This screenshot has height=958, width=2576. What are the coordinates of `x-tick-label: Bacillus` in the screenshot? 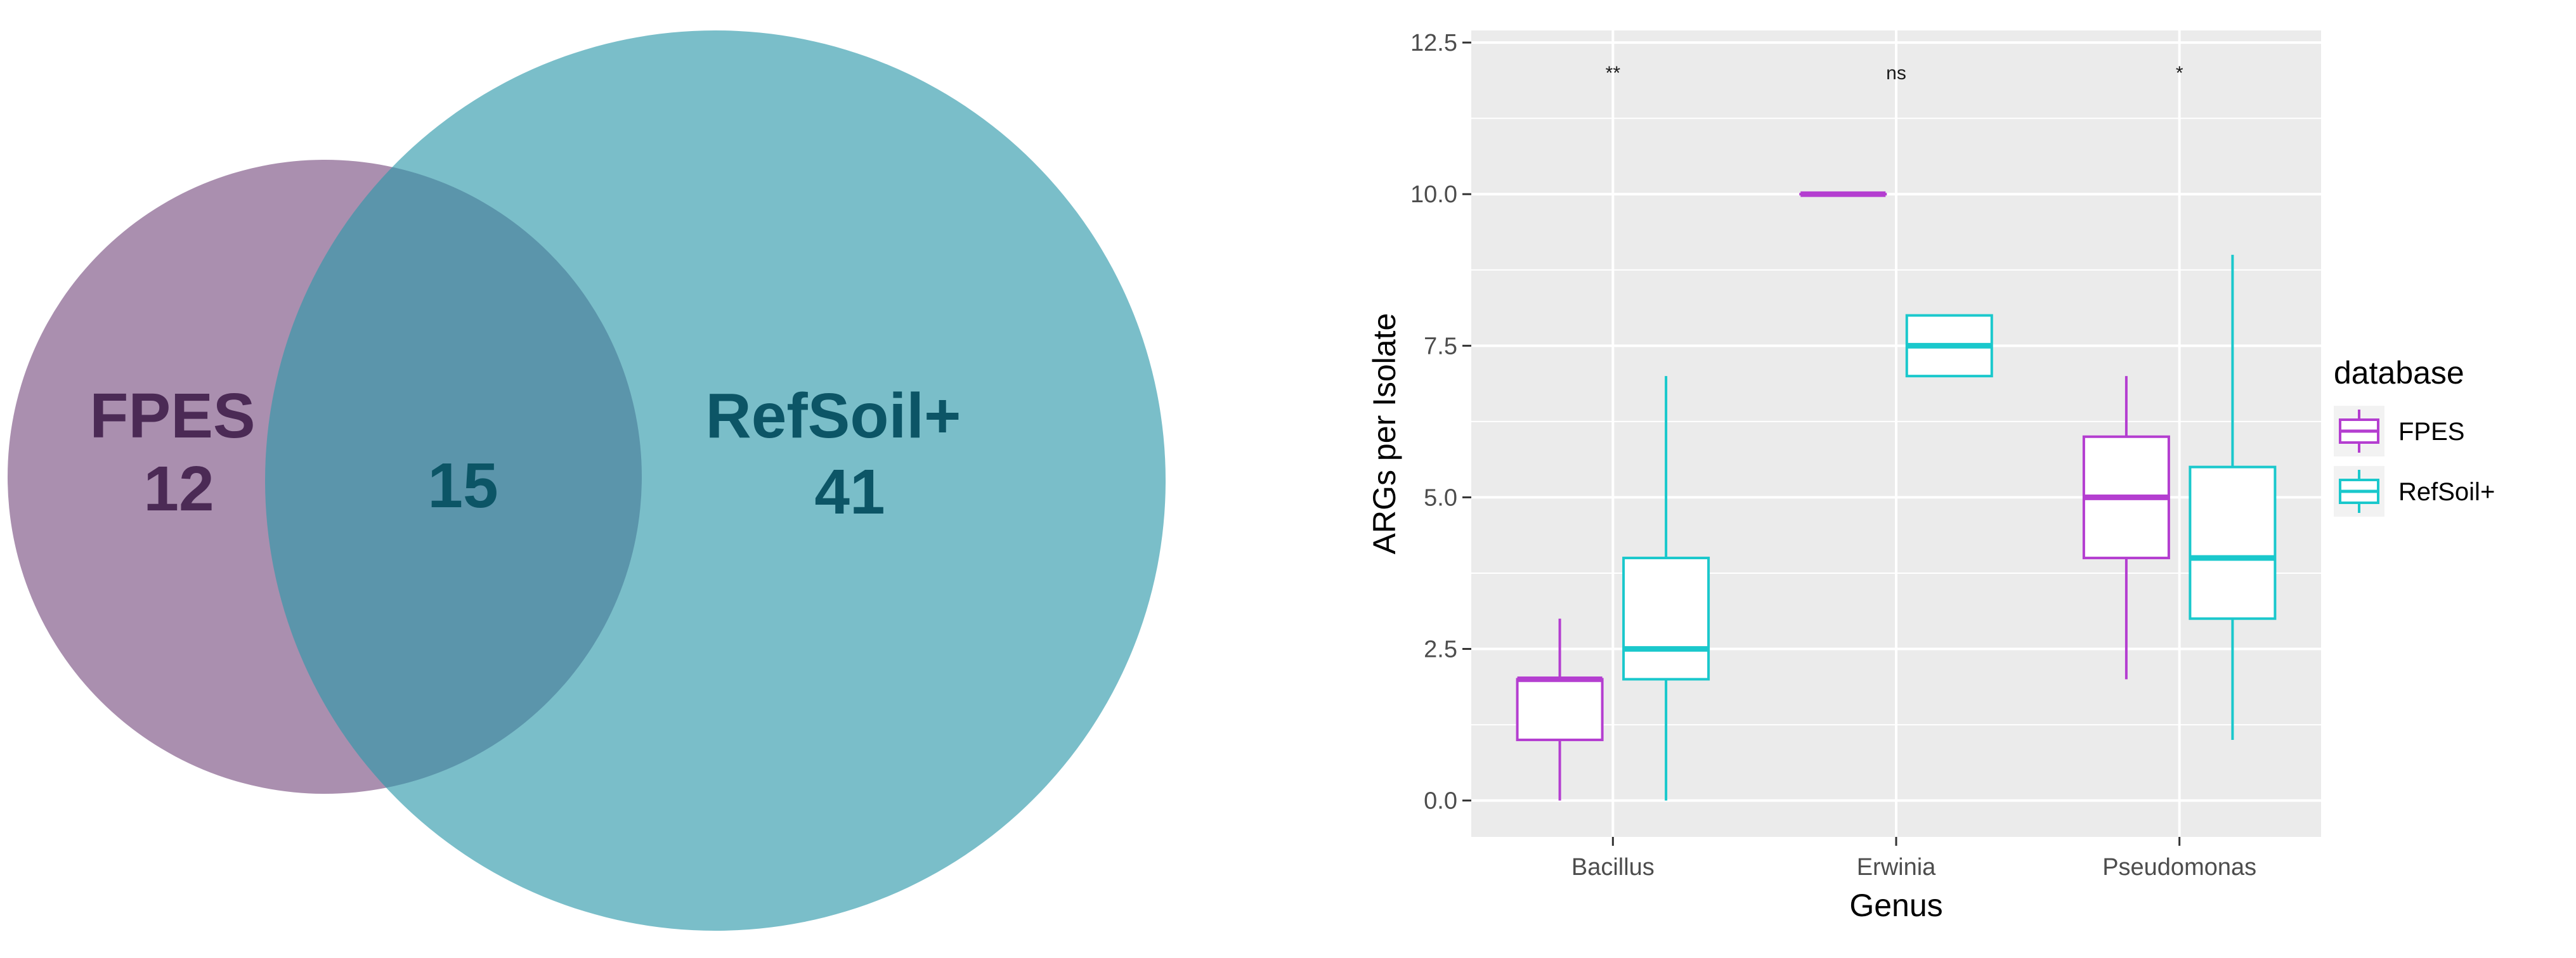 It's located at (1613, 867).